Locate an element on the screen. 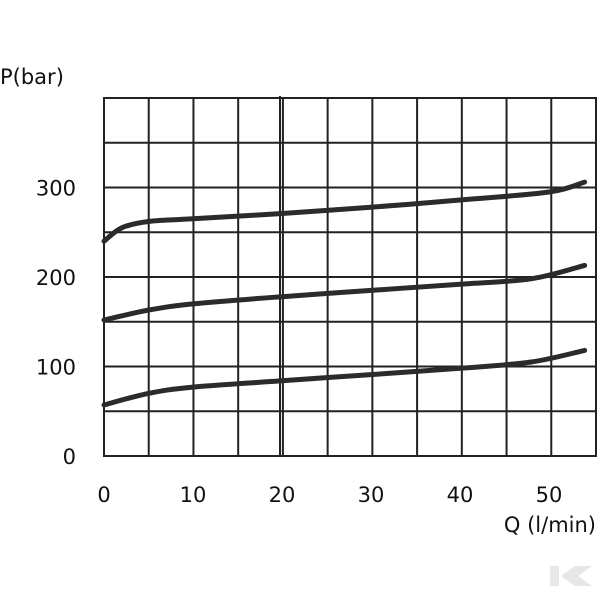  x-tick-label: 10 is located at coordinates (193, 495).